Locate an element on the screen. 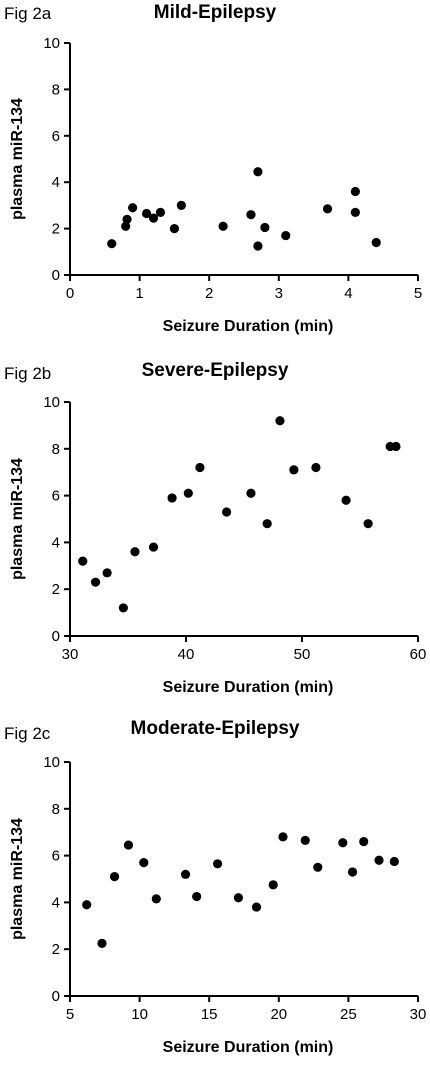 The width and height of the screenshot is (430, 1076). x-tick-label: 10 is located at coordinates (139, 1014).